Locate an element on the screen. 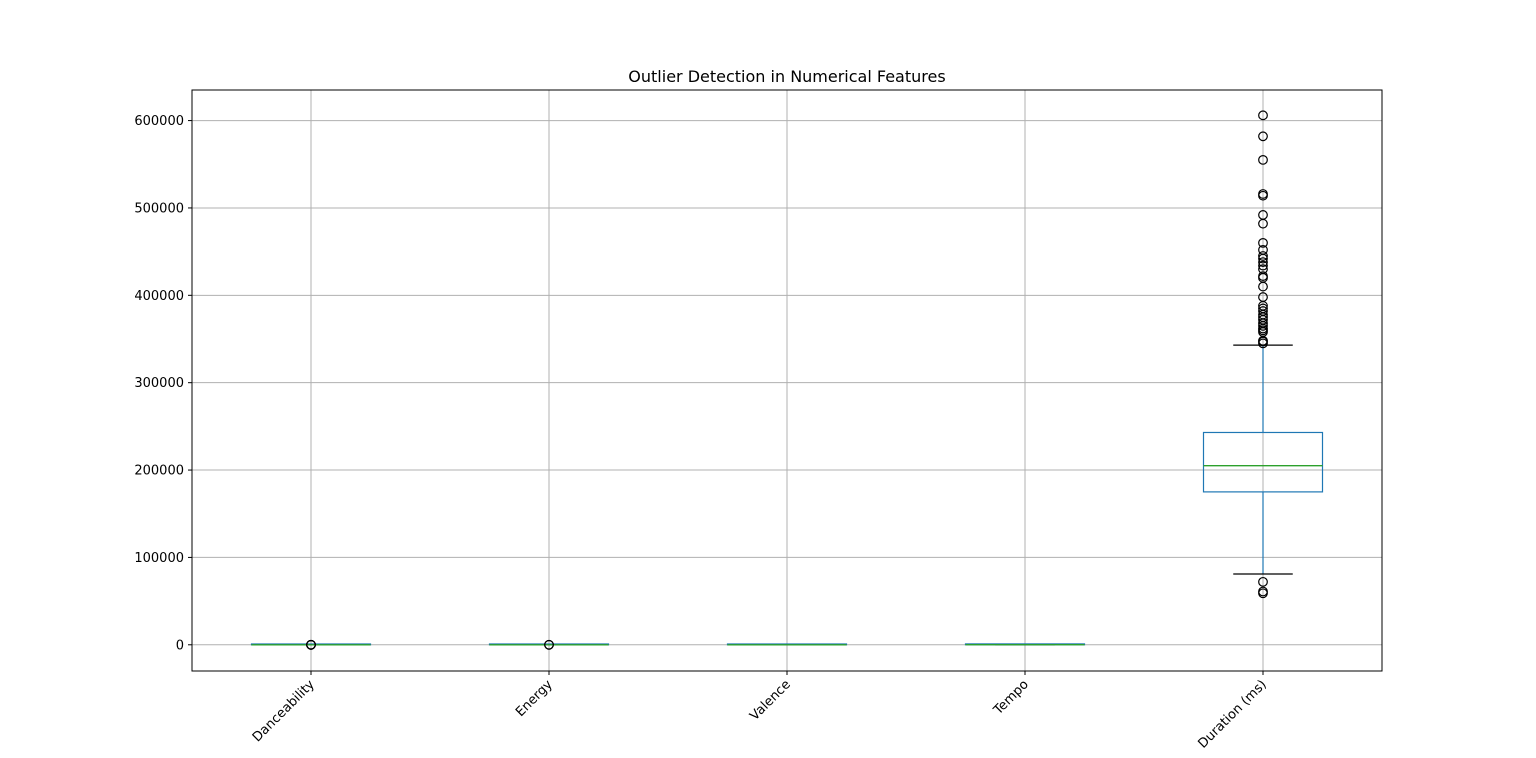  x-tick-label: Tempo is located at coordinates (1010, 697).